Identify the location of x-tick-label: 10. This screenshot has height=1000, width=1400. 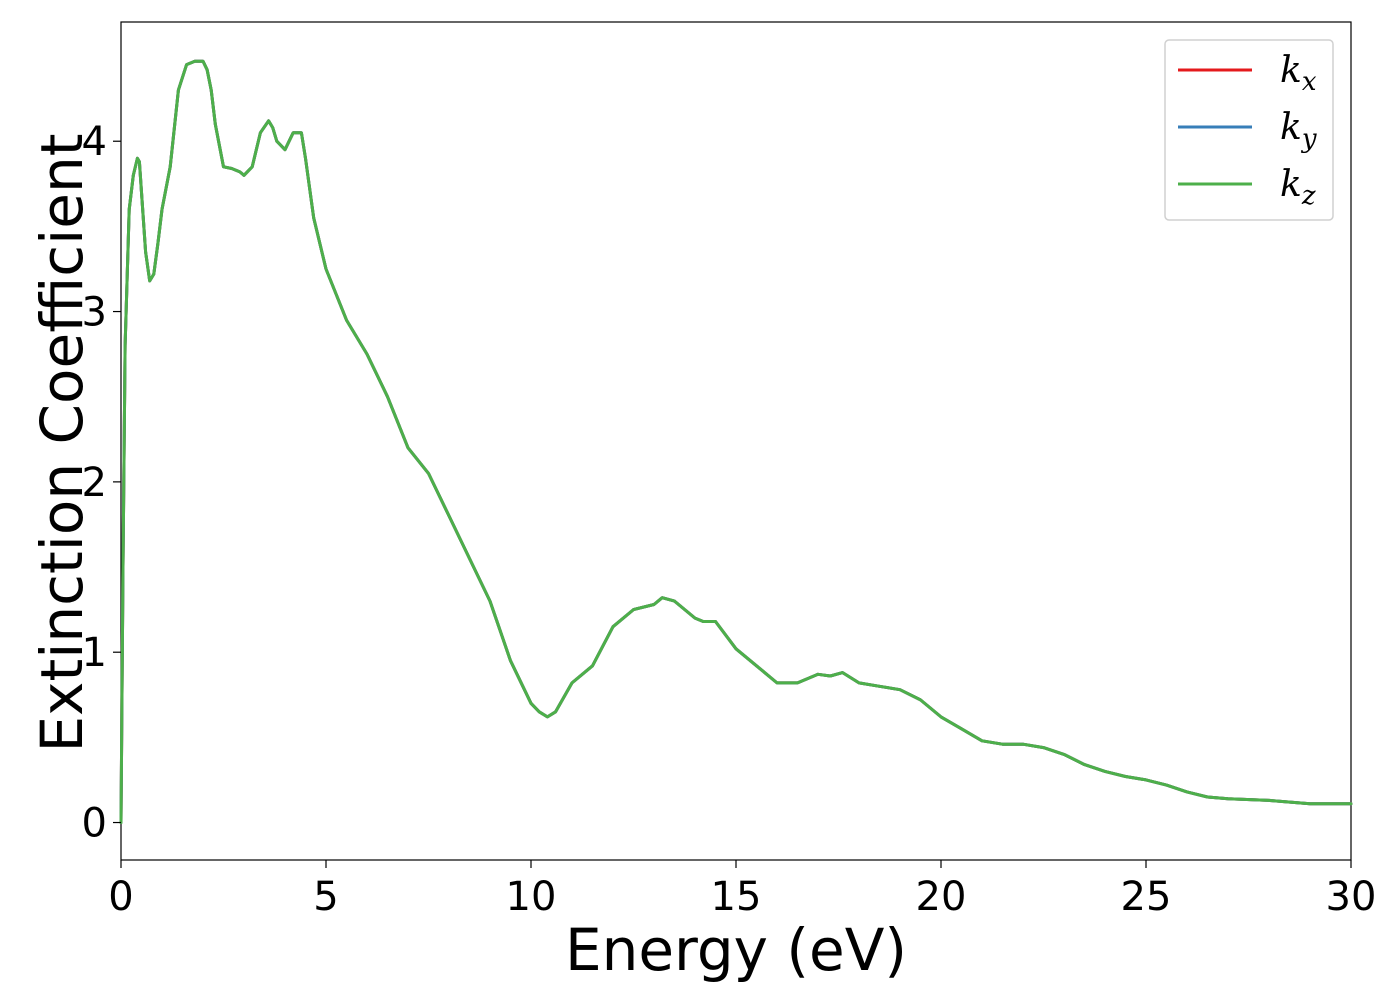
(531, 897).